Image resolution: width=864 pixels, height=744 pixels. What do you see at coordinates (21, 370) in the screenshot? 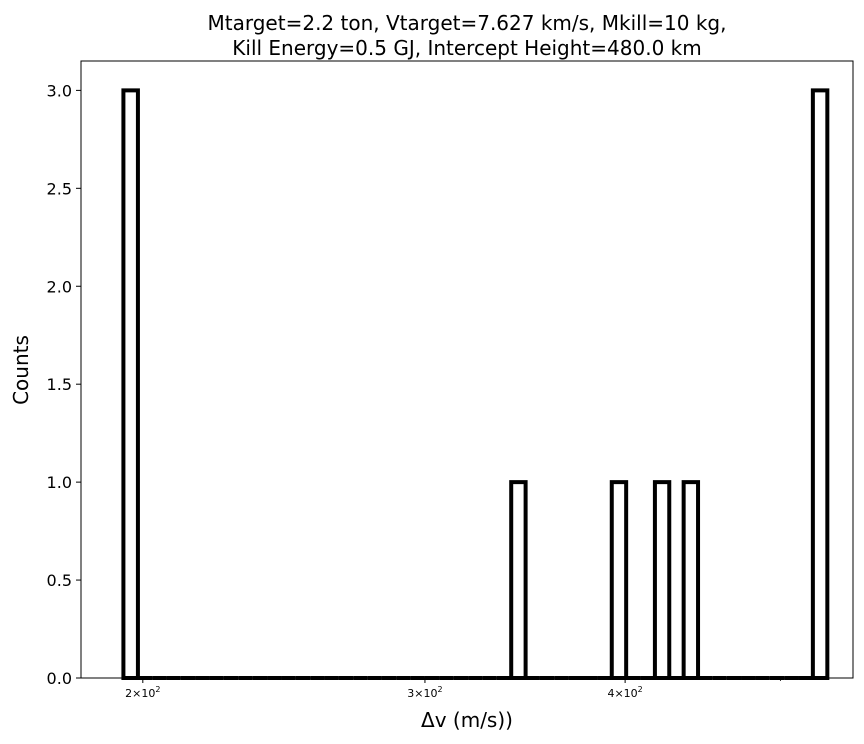
I see `y-axis-label: Counts` at bounding box center [21, 370].